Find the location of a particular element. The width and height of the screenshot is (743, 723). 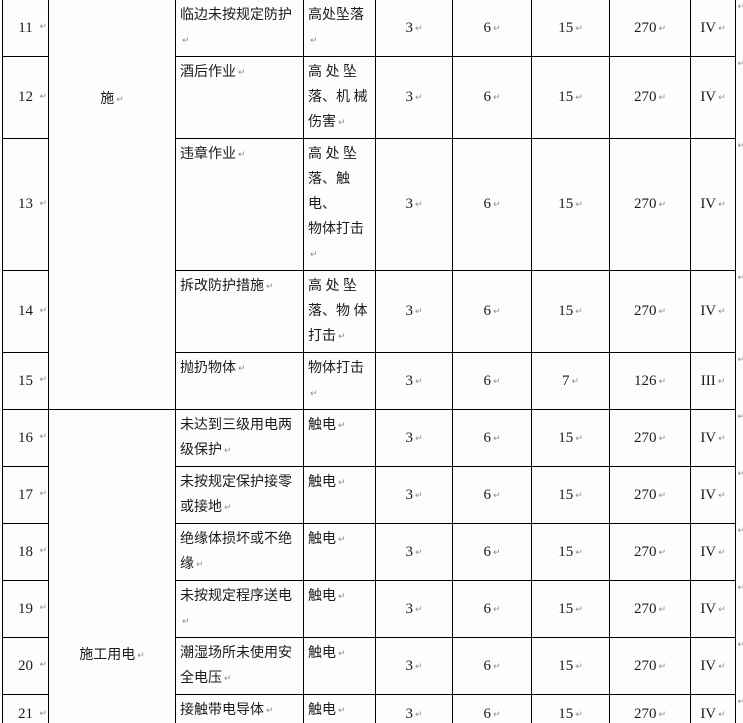

hazard-cell: 接触带电导体 ↵ is located at coordinates (239, 708).